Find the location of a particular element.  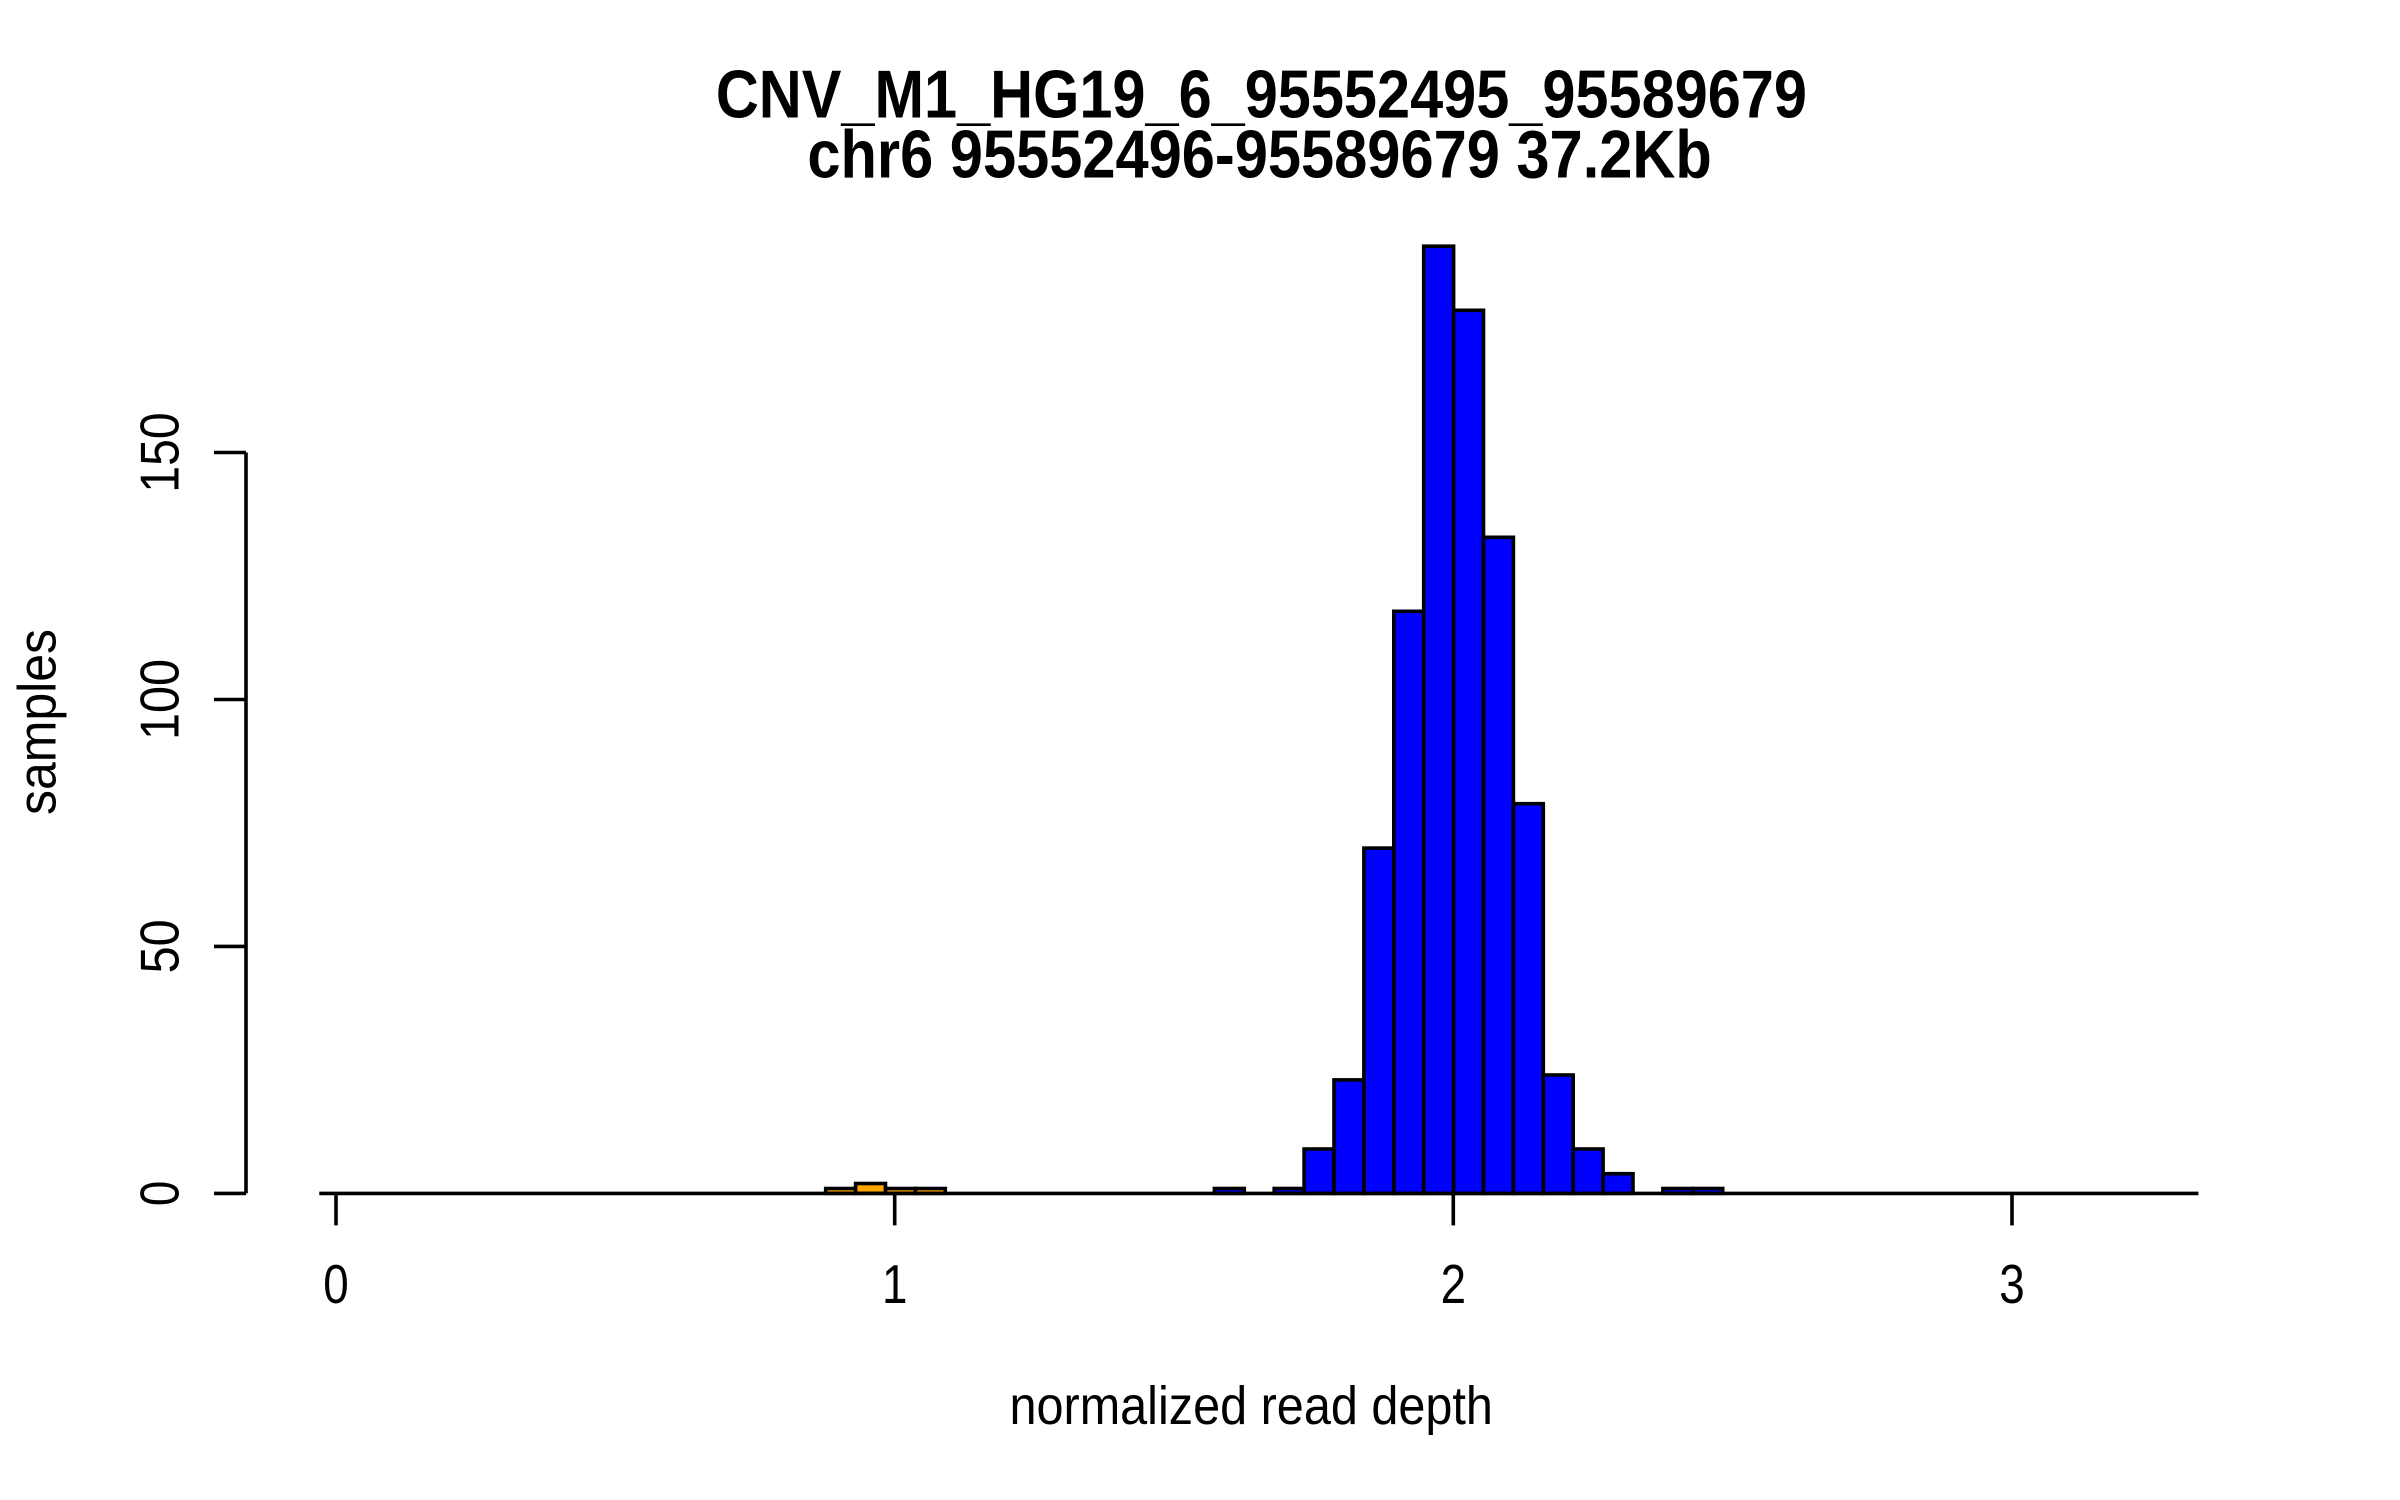

svg-text: 3 is located at coordinates (2011, 1284).